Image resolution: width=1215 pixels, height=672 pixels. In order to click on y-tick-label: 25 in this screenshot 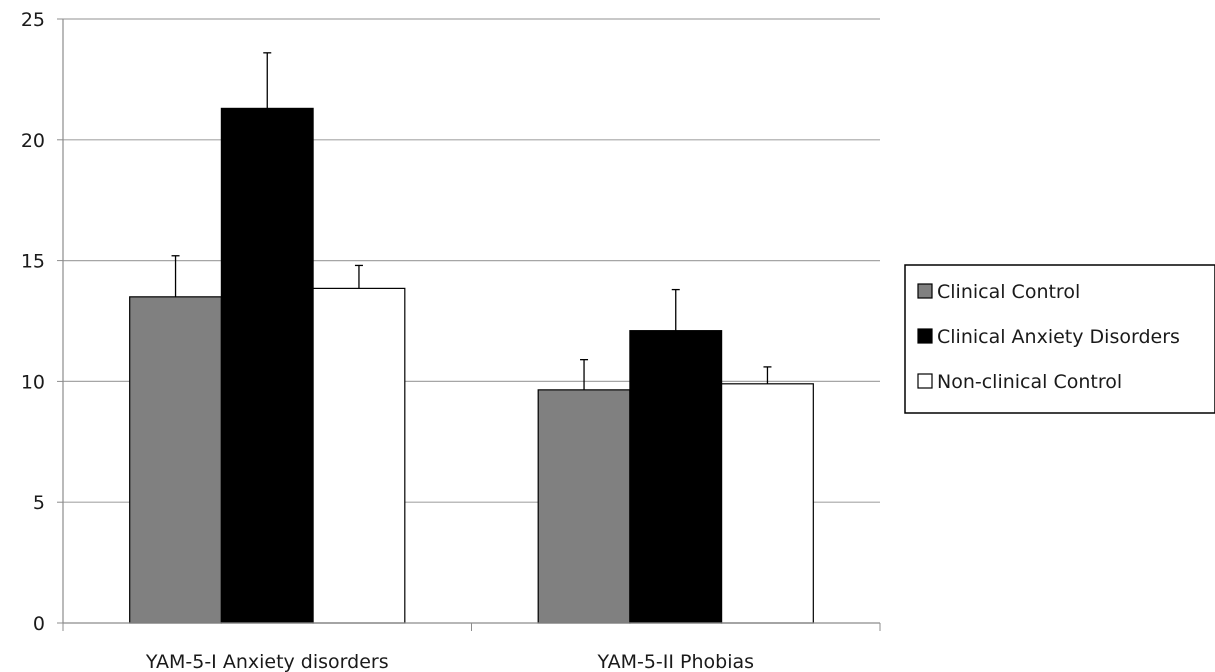, I will do `click(33, 20)`.